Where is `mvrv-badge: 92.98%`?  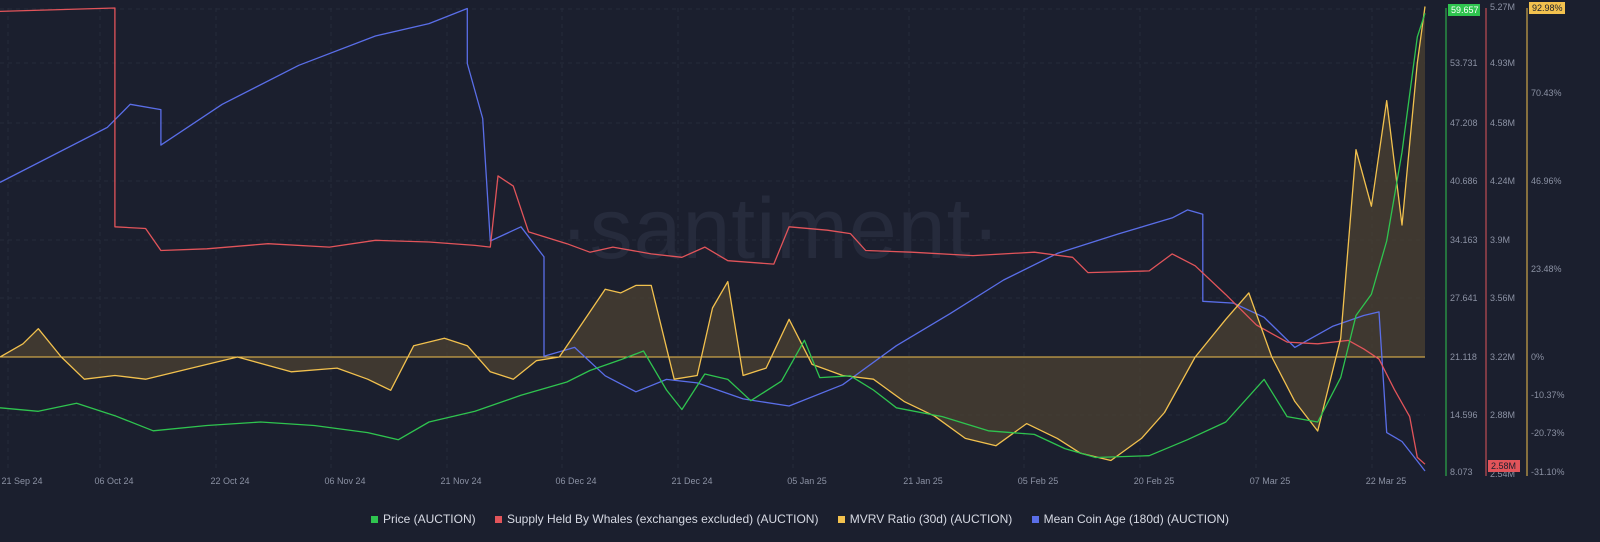
mvrv-badge: 92.98% is located at coordinates (1547, 8).